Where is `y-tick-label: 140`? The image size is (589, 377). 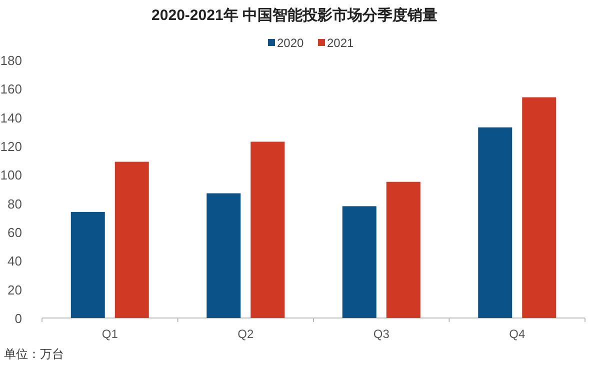
y-tick-label: 140 is located at coordinates (11, 118).